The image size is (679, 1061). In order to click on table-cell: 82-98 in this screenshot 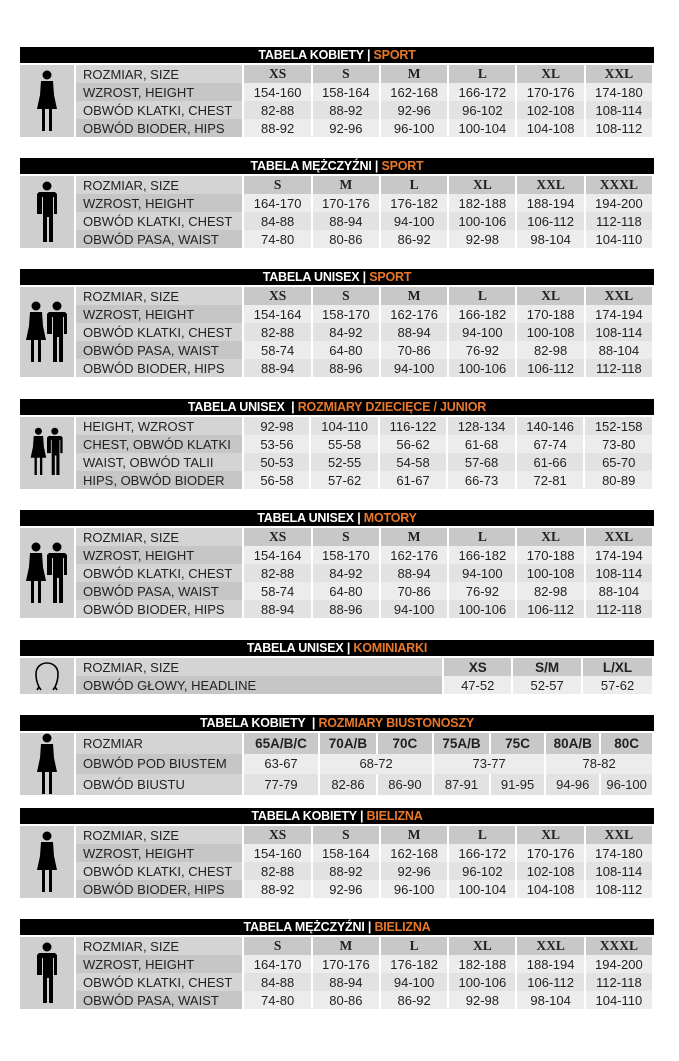, I will do `click(550, 350)`.